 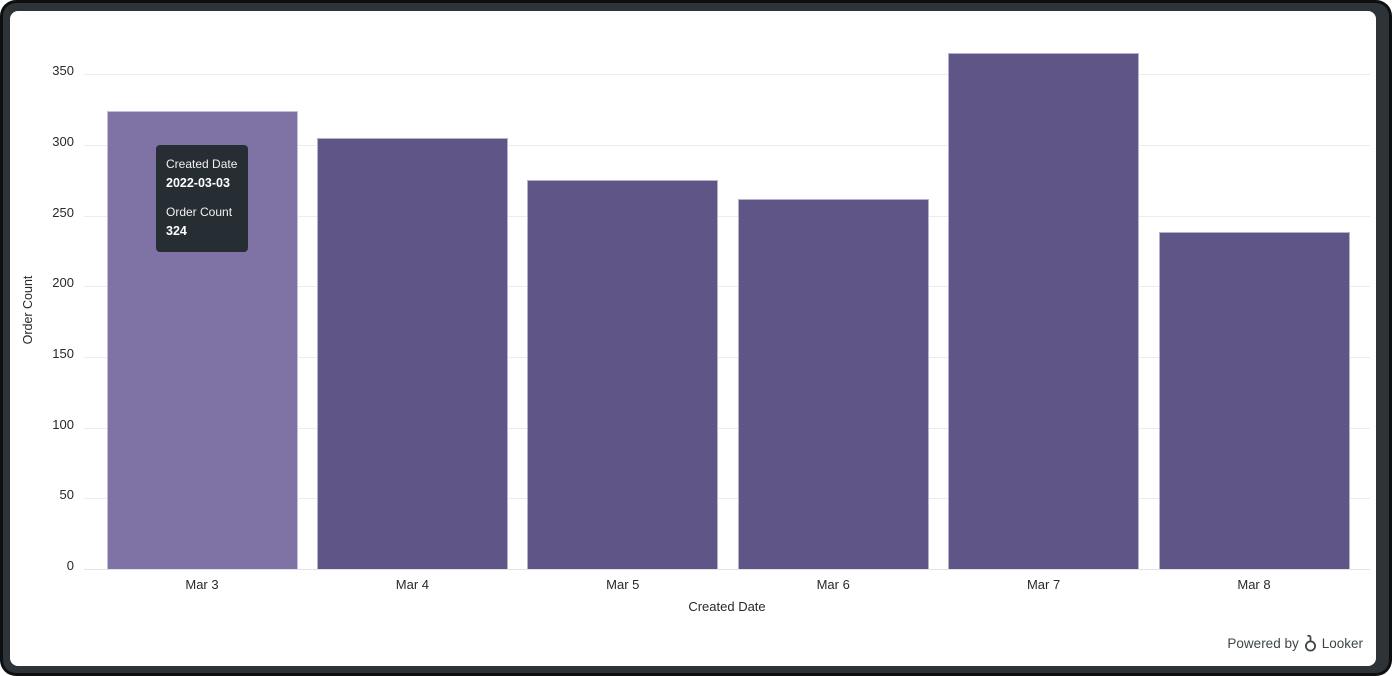 What do you see at coordinates (63, 141) in the screenshot?
I see `y-axis-tick-label: 300` at bounding box center [63, 141].